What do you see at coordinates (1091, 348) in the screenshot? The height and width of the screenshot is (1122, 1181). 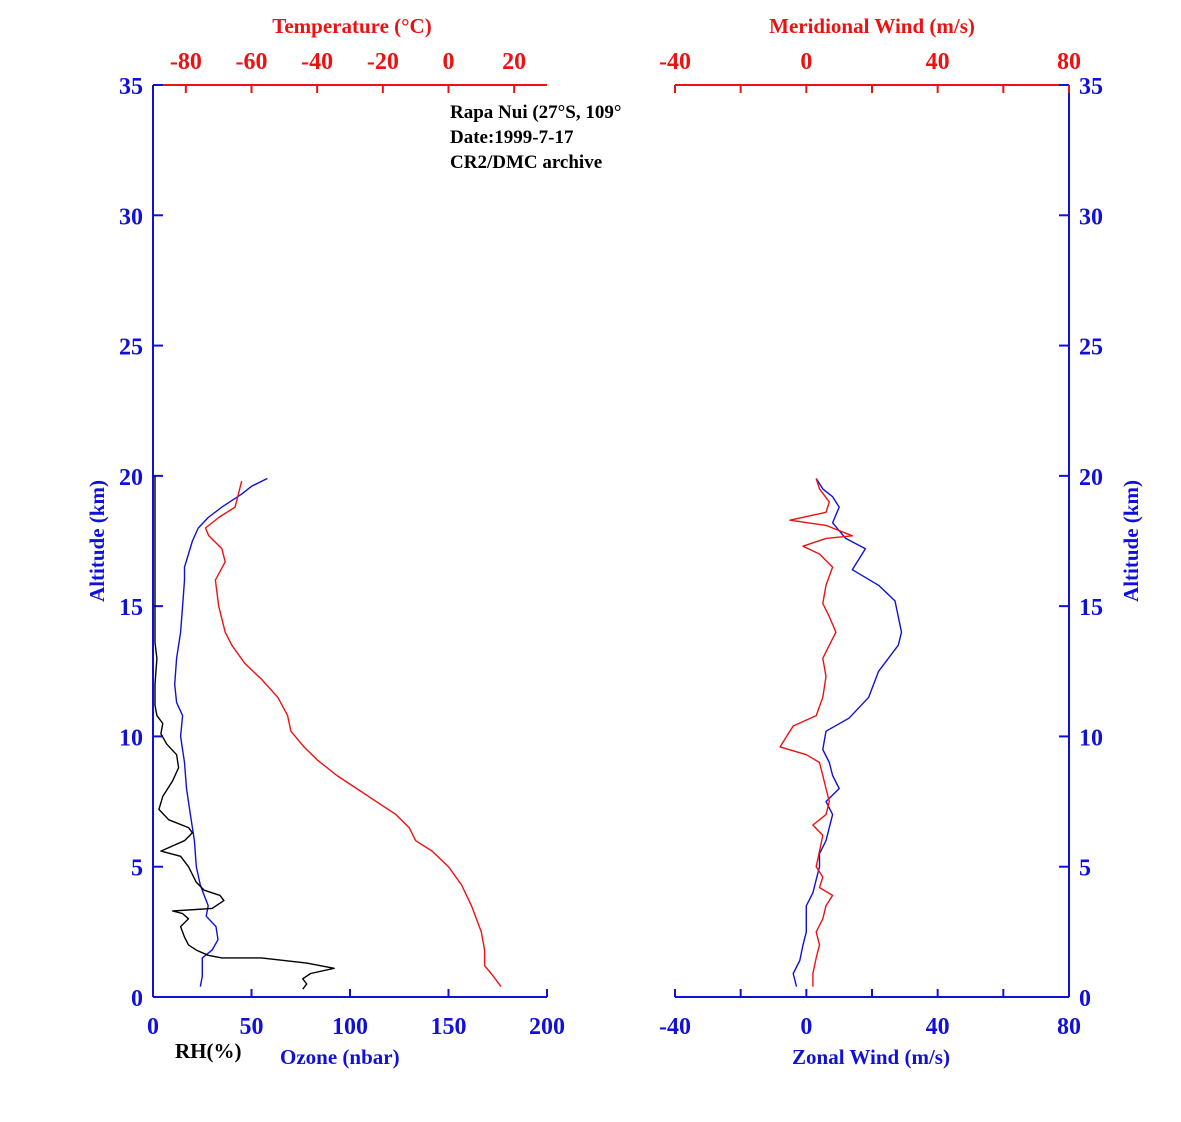 I see `right-altitude-tick-label: 25` at bounding box center [1091, 348].